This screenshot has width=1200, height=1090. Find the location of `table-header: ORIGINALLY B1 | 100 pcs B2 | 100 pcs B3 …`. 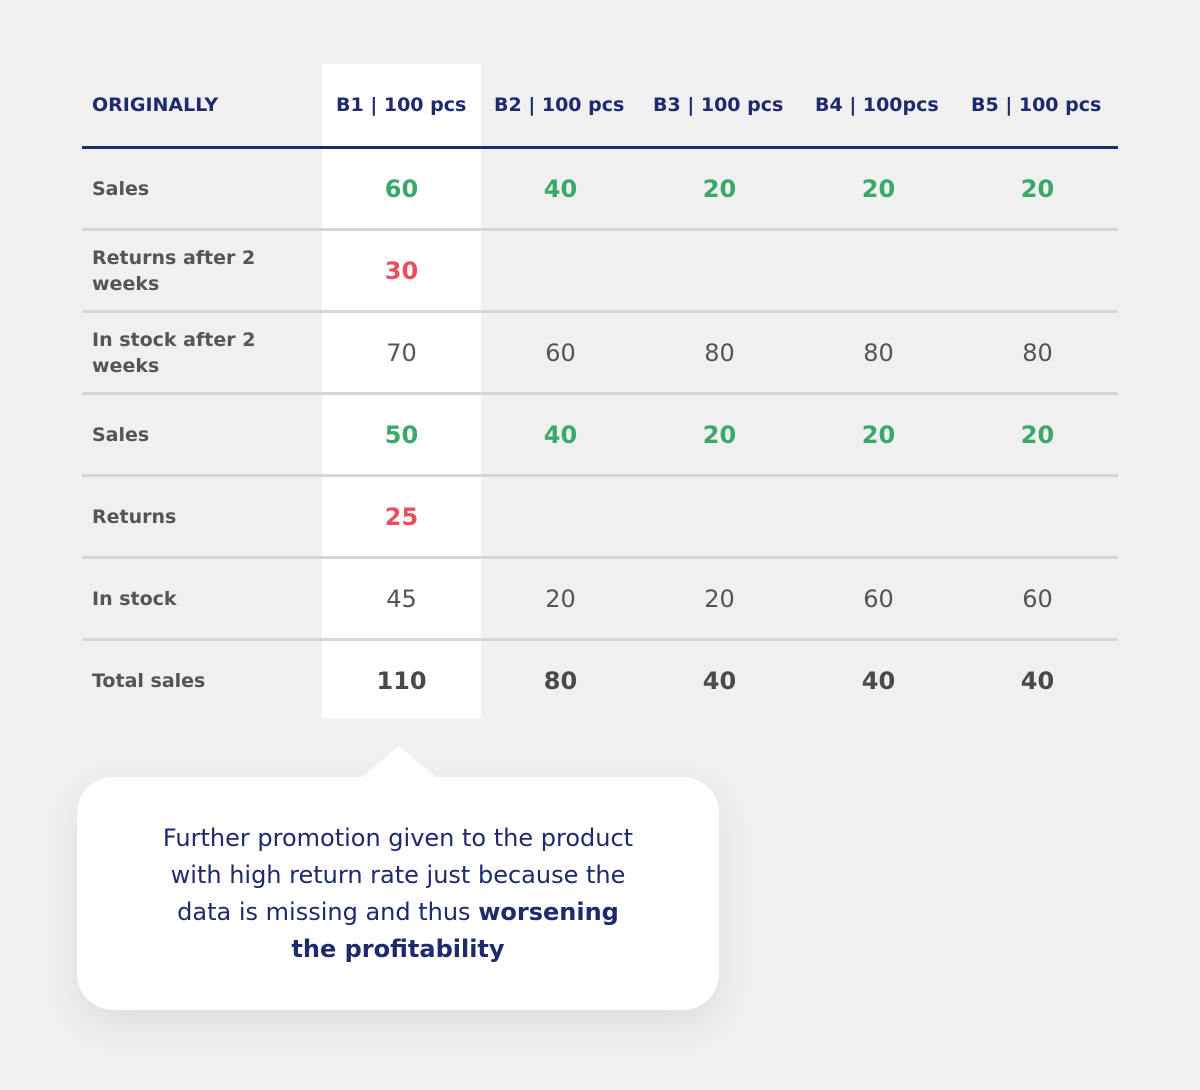

table-header: ORIGINALLY B1 | 100 pcs B2 | 100 pcs B3 … is located at coordinates (600, 105).